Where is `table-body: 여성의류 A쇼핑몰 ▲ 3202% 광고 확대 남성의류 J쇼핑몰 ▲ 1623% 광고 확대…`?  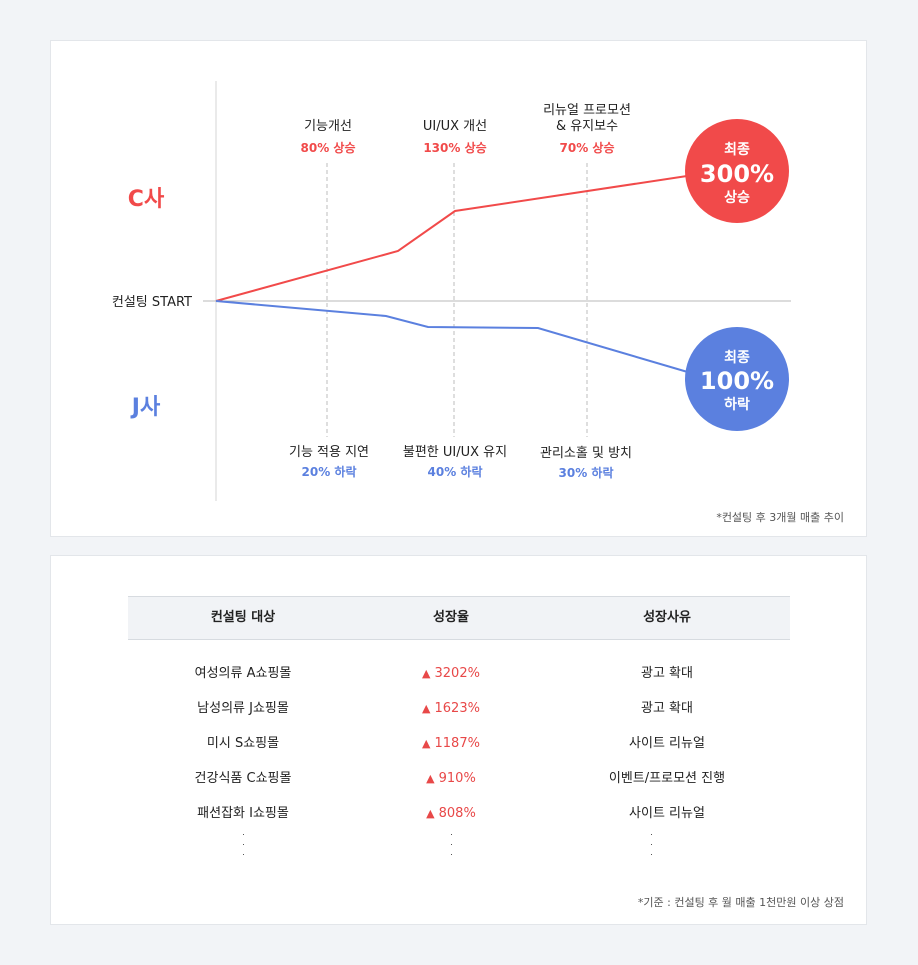
table-body: 여성의류 A쇼핑몰 ▲ 3202% 광고 확대 남성의류 J쇼핑몰 ▲ 1623% 광고 확대… is located at coordinates (459, 747).